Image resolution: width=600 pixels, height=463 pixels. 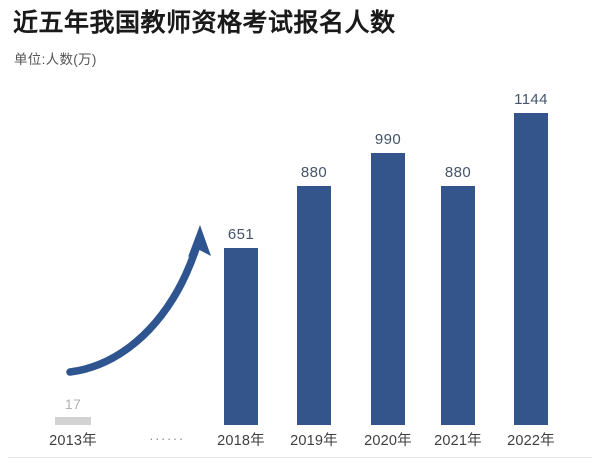 What do you see at coordinates (73, 441) in the screenshot?
I see `axis-label-2013: 2013年` at bounding box center [73, 441].